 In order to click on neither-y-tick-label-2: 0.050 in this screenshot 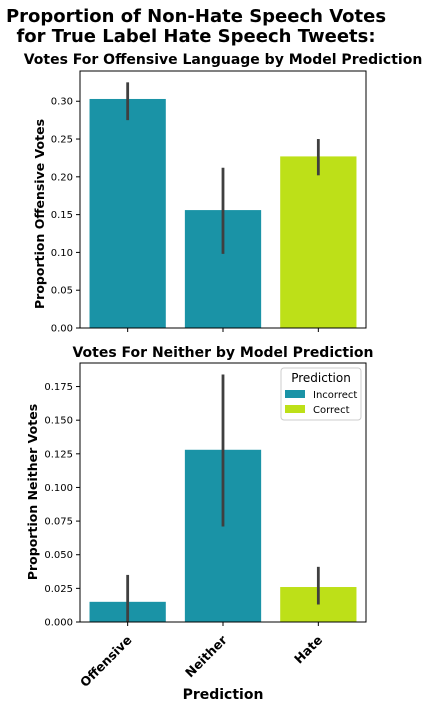, I will do `click(58, 555)`.